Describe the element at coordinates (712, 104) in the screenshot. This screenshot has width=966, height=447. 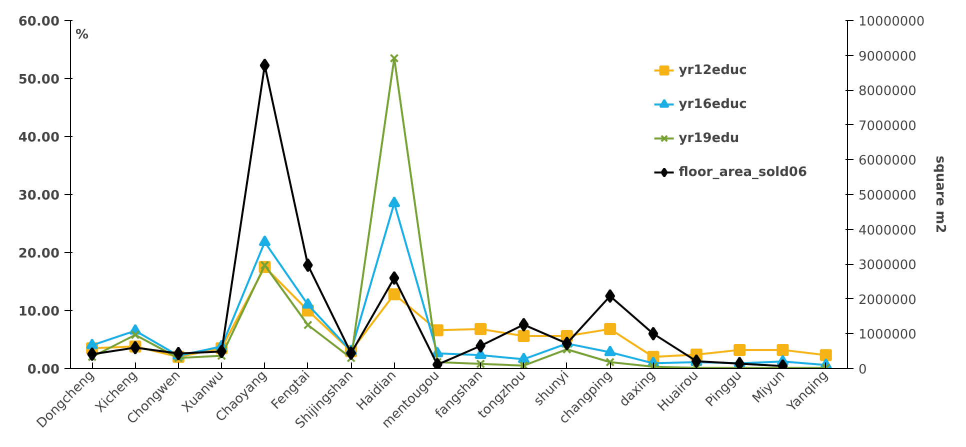
I see `legend-label: yr16educ` at that location.